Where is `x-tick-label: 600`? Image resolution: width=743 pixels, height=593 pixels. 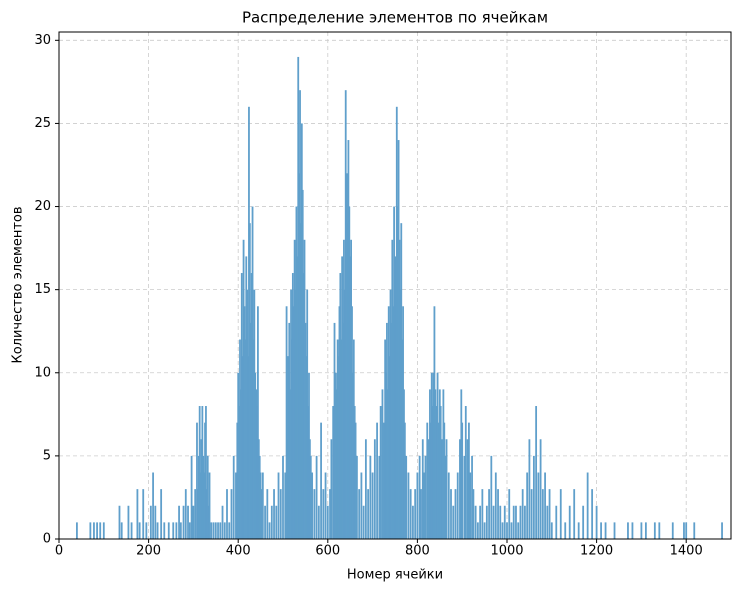
x-tick-label: 600 is located at coordinates (327, 551).